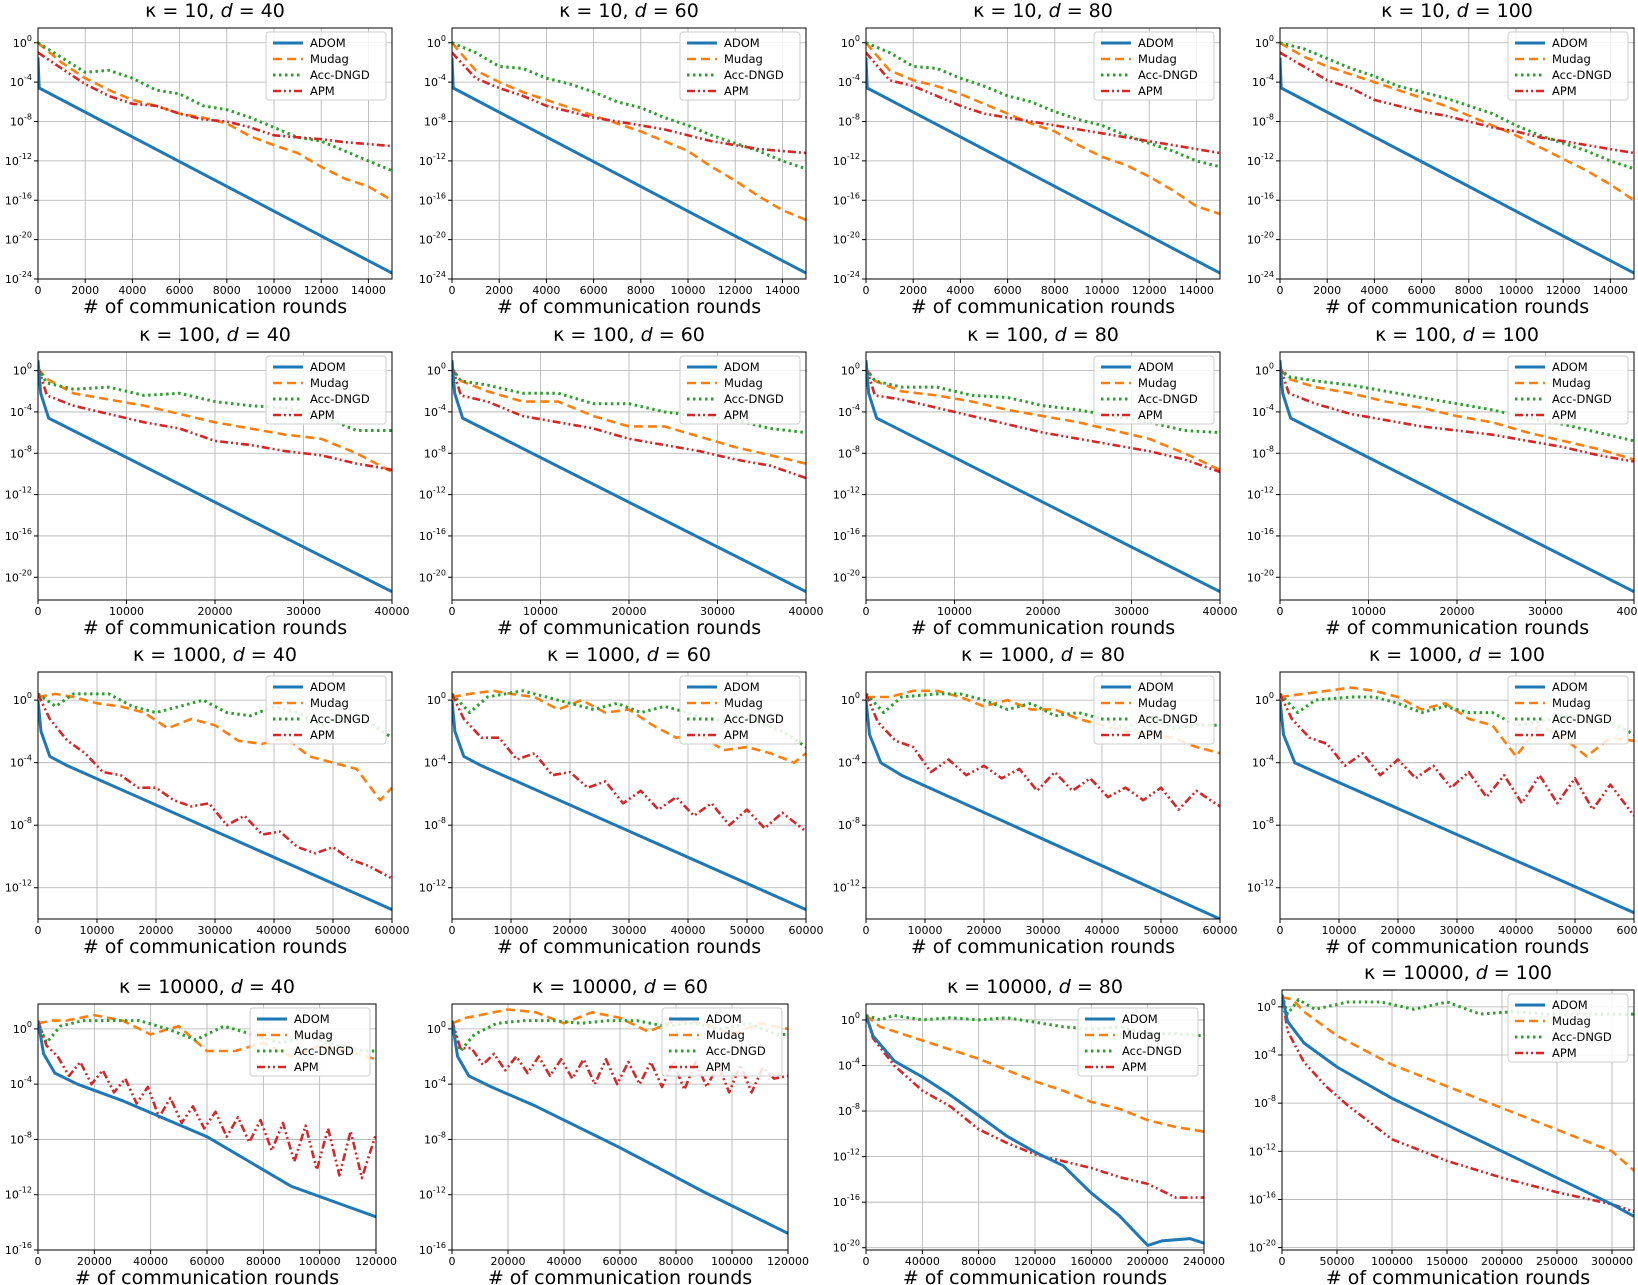 This screenshot has height=1285, width=1638. Describe the element at coordinates (320, 1261) in the screenshot. I see `x-tick-label: 100000` at that location.